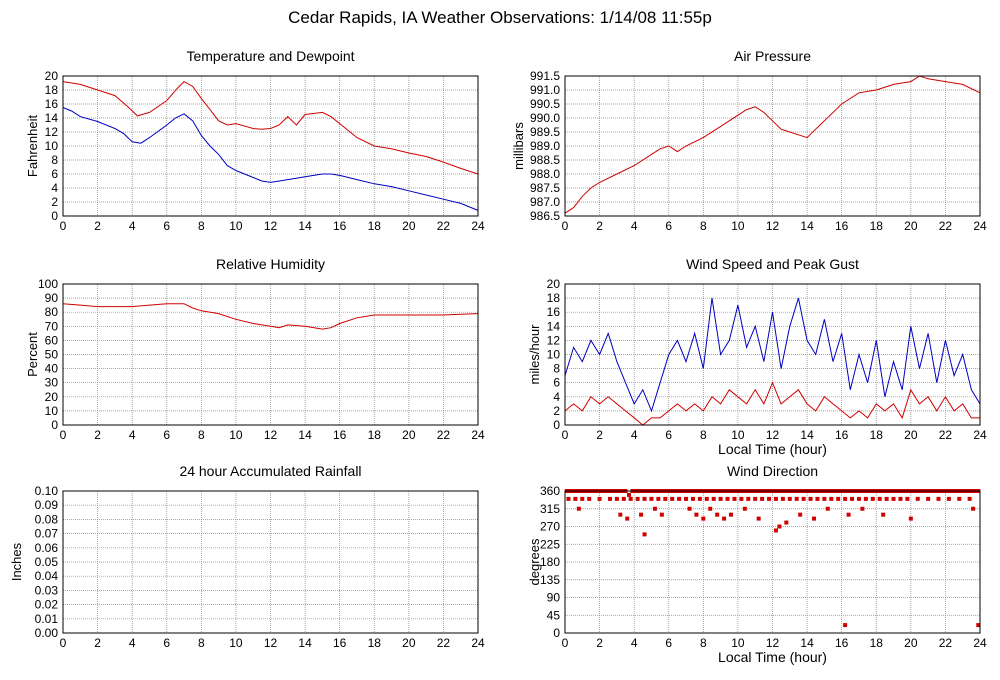 The image size is (1000, 680). I want to click on x-tick-label: 14, so click(305, 643).